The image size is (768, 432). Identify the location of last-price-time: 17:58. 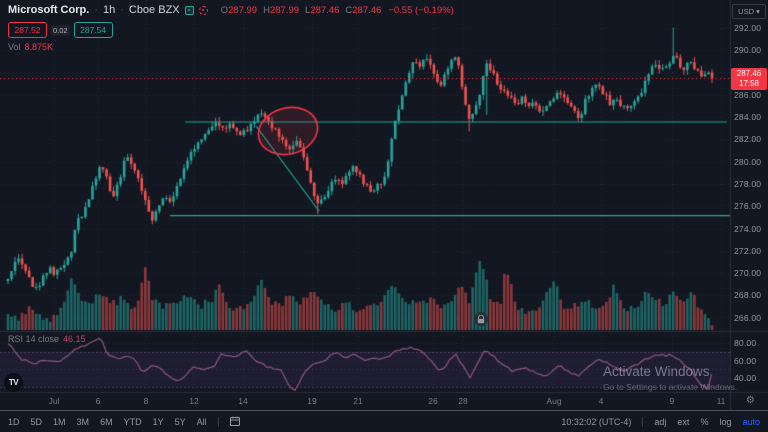
(749, 84).